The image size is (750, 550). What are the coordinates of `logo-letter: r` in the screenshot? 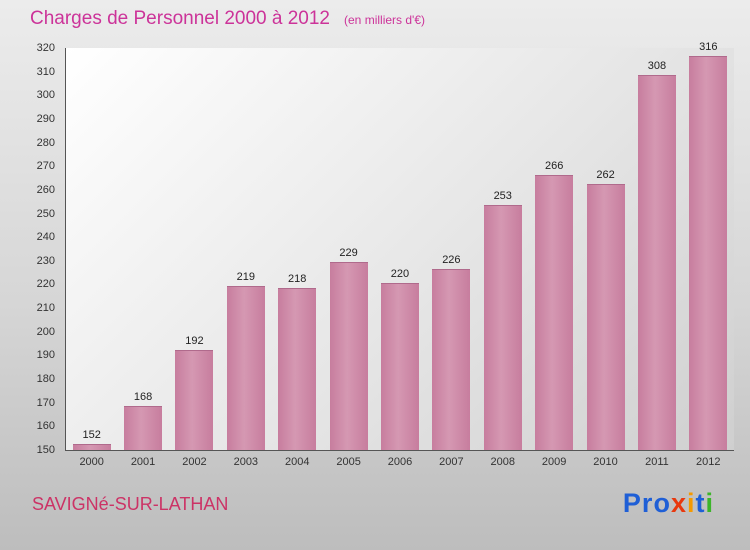 It's located at (647, 503).